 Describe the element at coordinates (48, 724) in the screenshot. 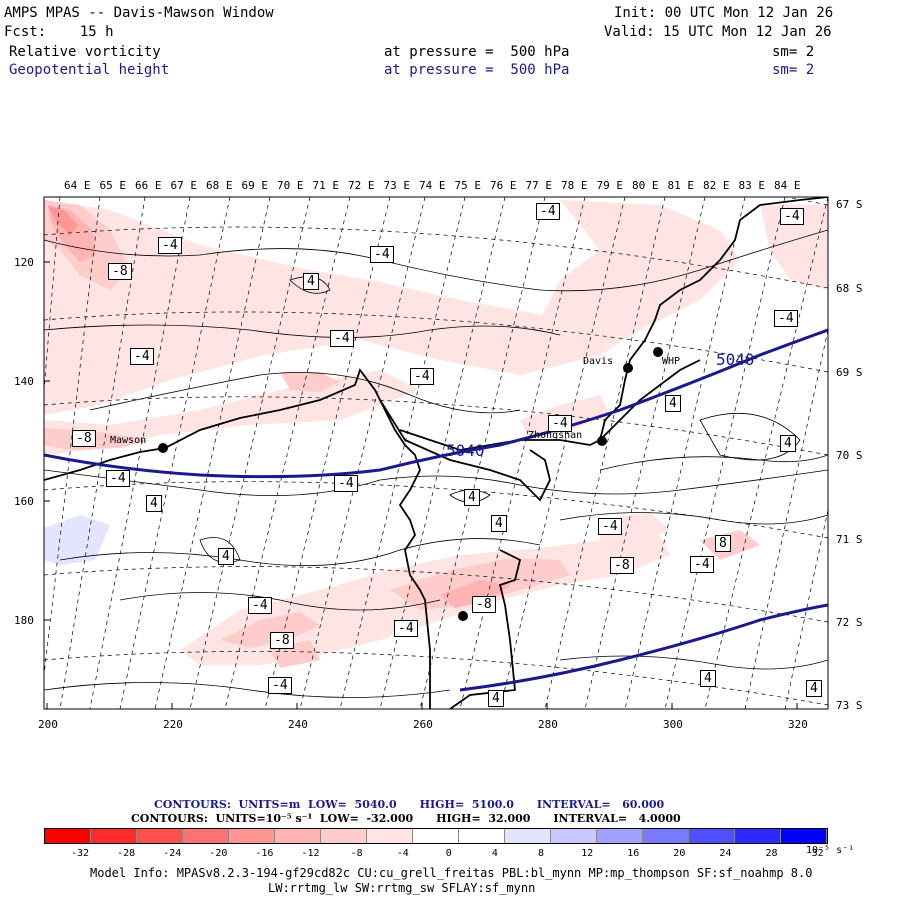

I see `x-tick-label: 200` at that location.